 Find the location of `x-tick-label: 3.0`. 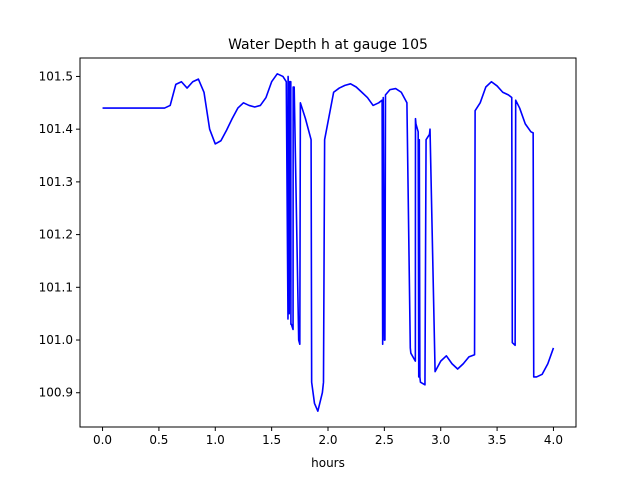

x-tick-label: 3.0 is located at coordinates (440, 440).